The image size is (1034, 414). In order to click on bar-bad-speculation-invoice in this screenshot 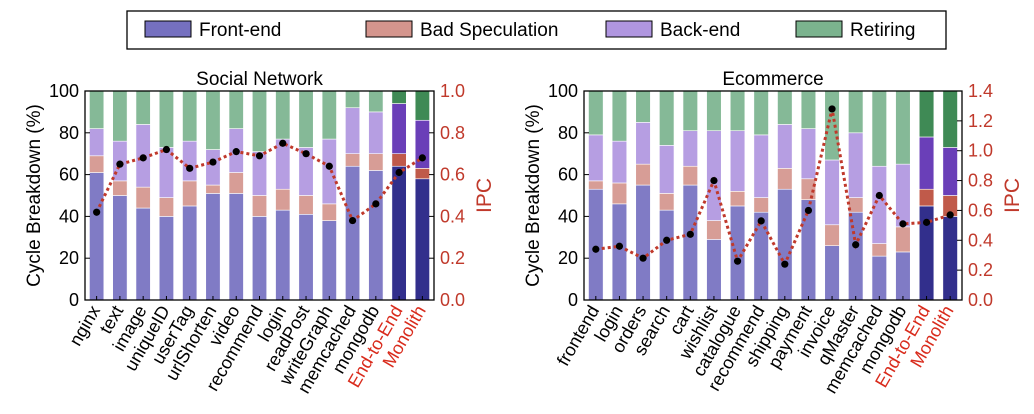, I will do `click(832, 235)`.